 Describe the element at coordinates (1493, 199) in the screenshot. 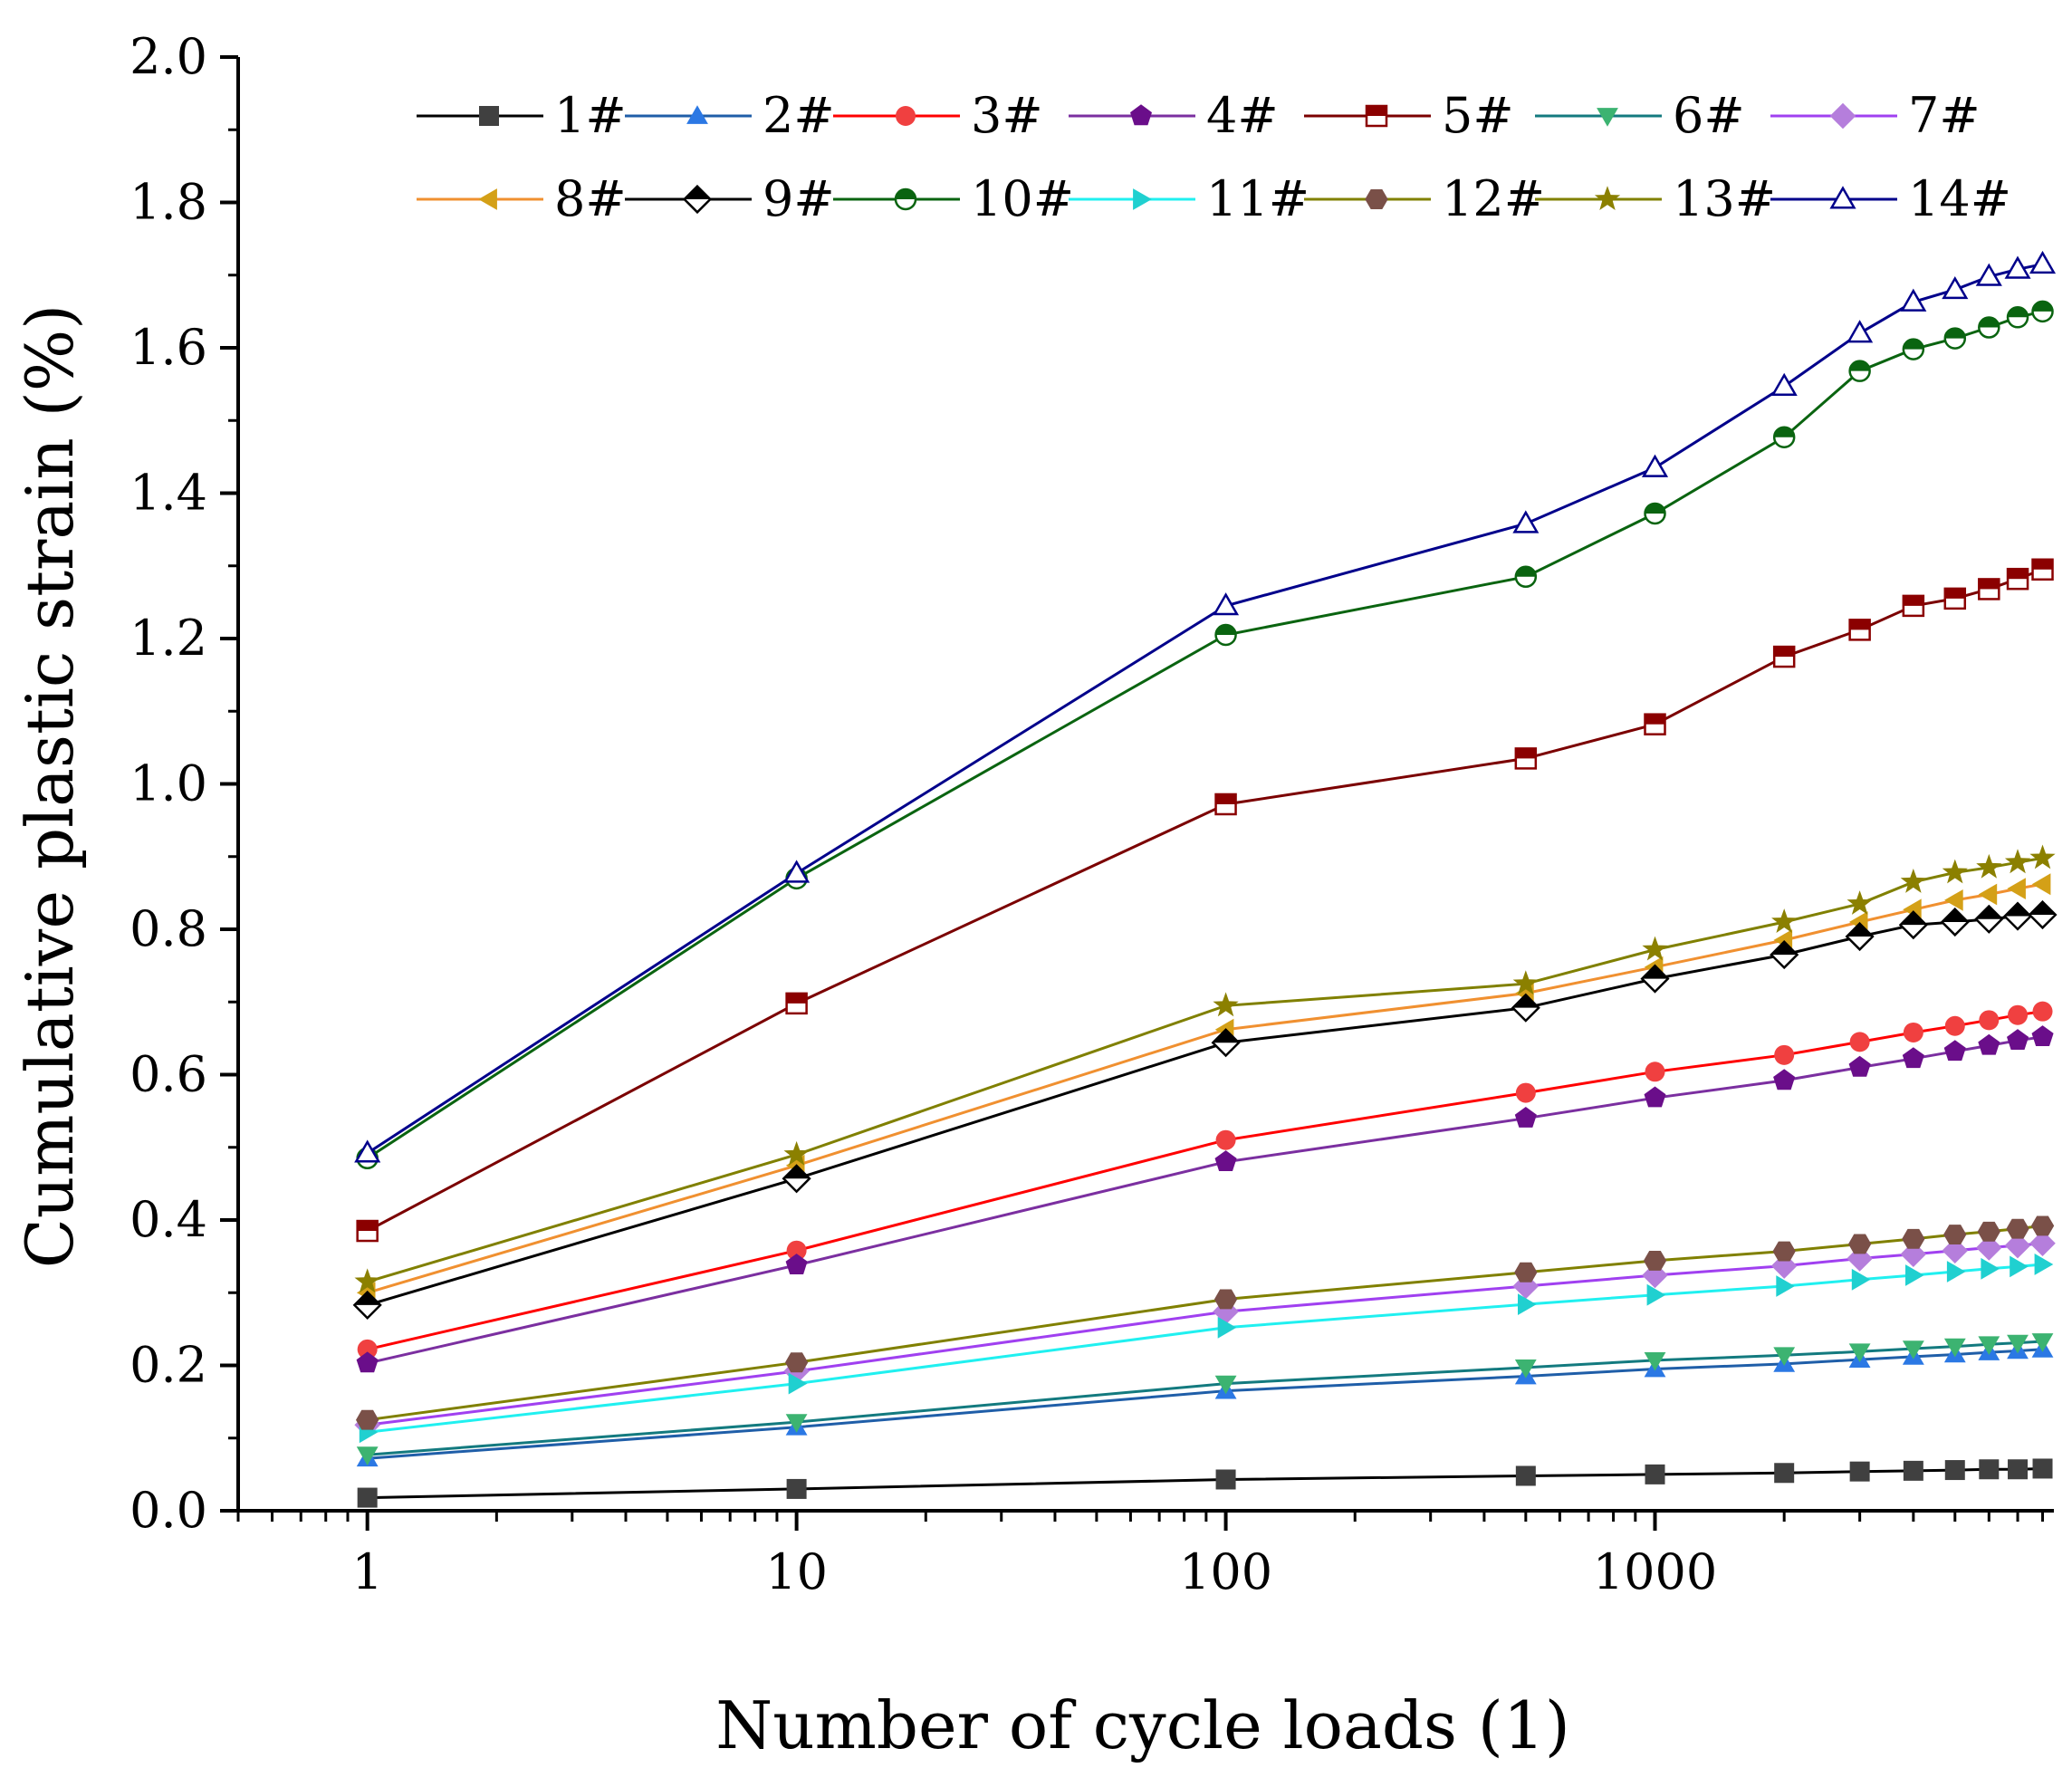

I see `legend-label: 12#` at that location.